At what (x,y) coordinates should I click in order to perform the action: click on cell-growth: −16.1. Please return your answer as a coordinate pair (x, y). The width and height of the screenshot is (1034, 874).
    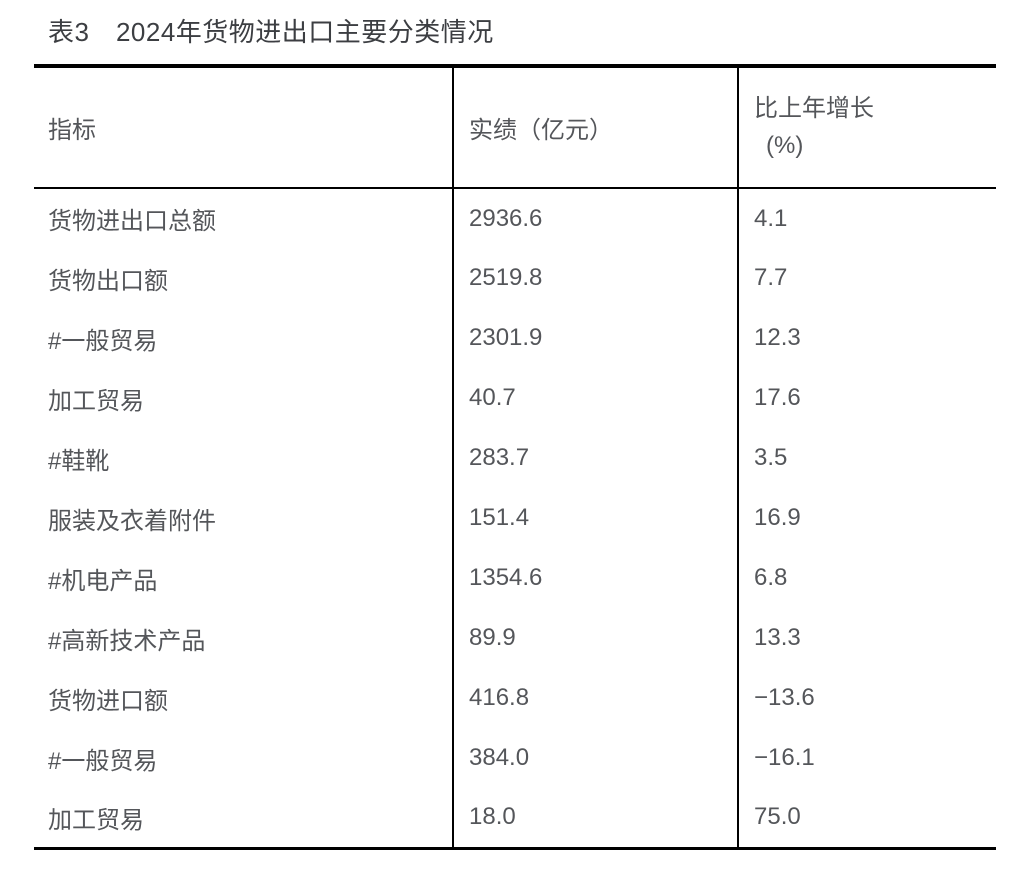
    Looking at the image, I should click on (866, 758).